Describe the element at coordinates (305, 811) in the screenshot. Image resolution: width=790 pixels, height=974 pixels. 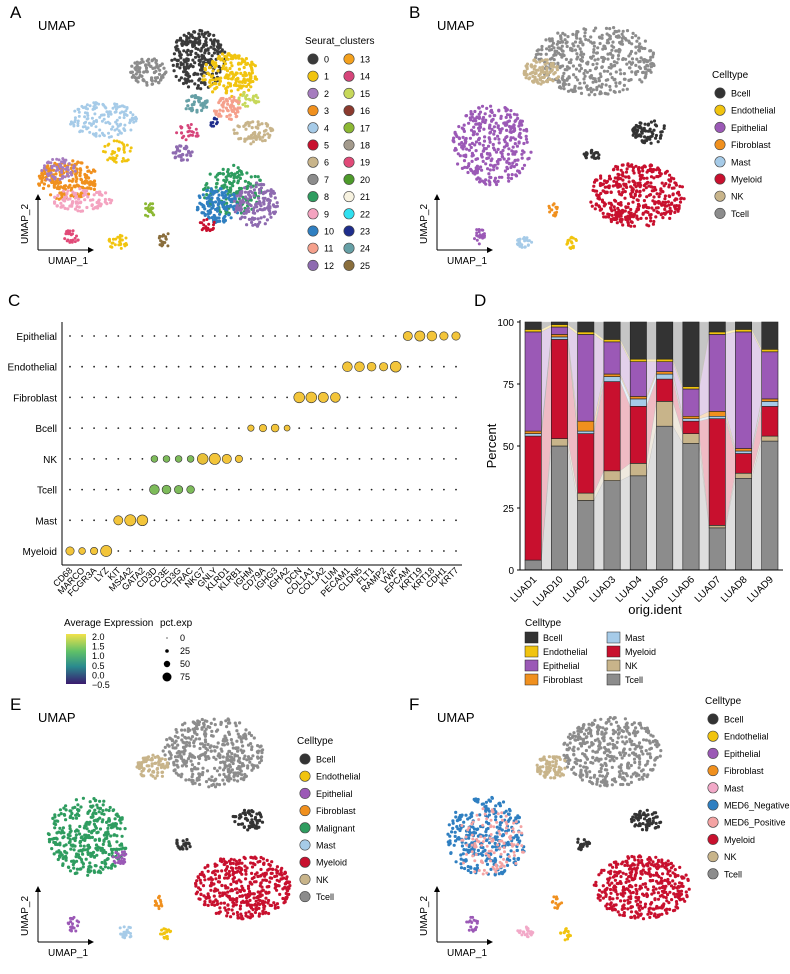
I see `legend-key` at that location.